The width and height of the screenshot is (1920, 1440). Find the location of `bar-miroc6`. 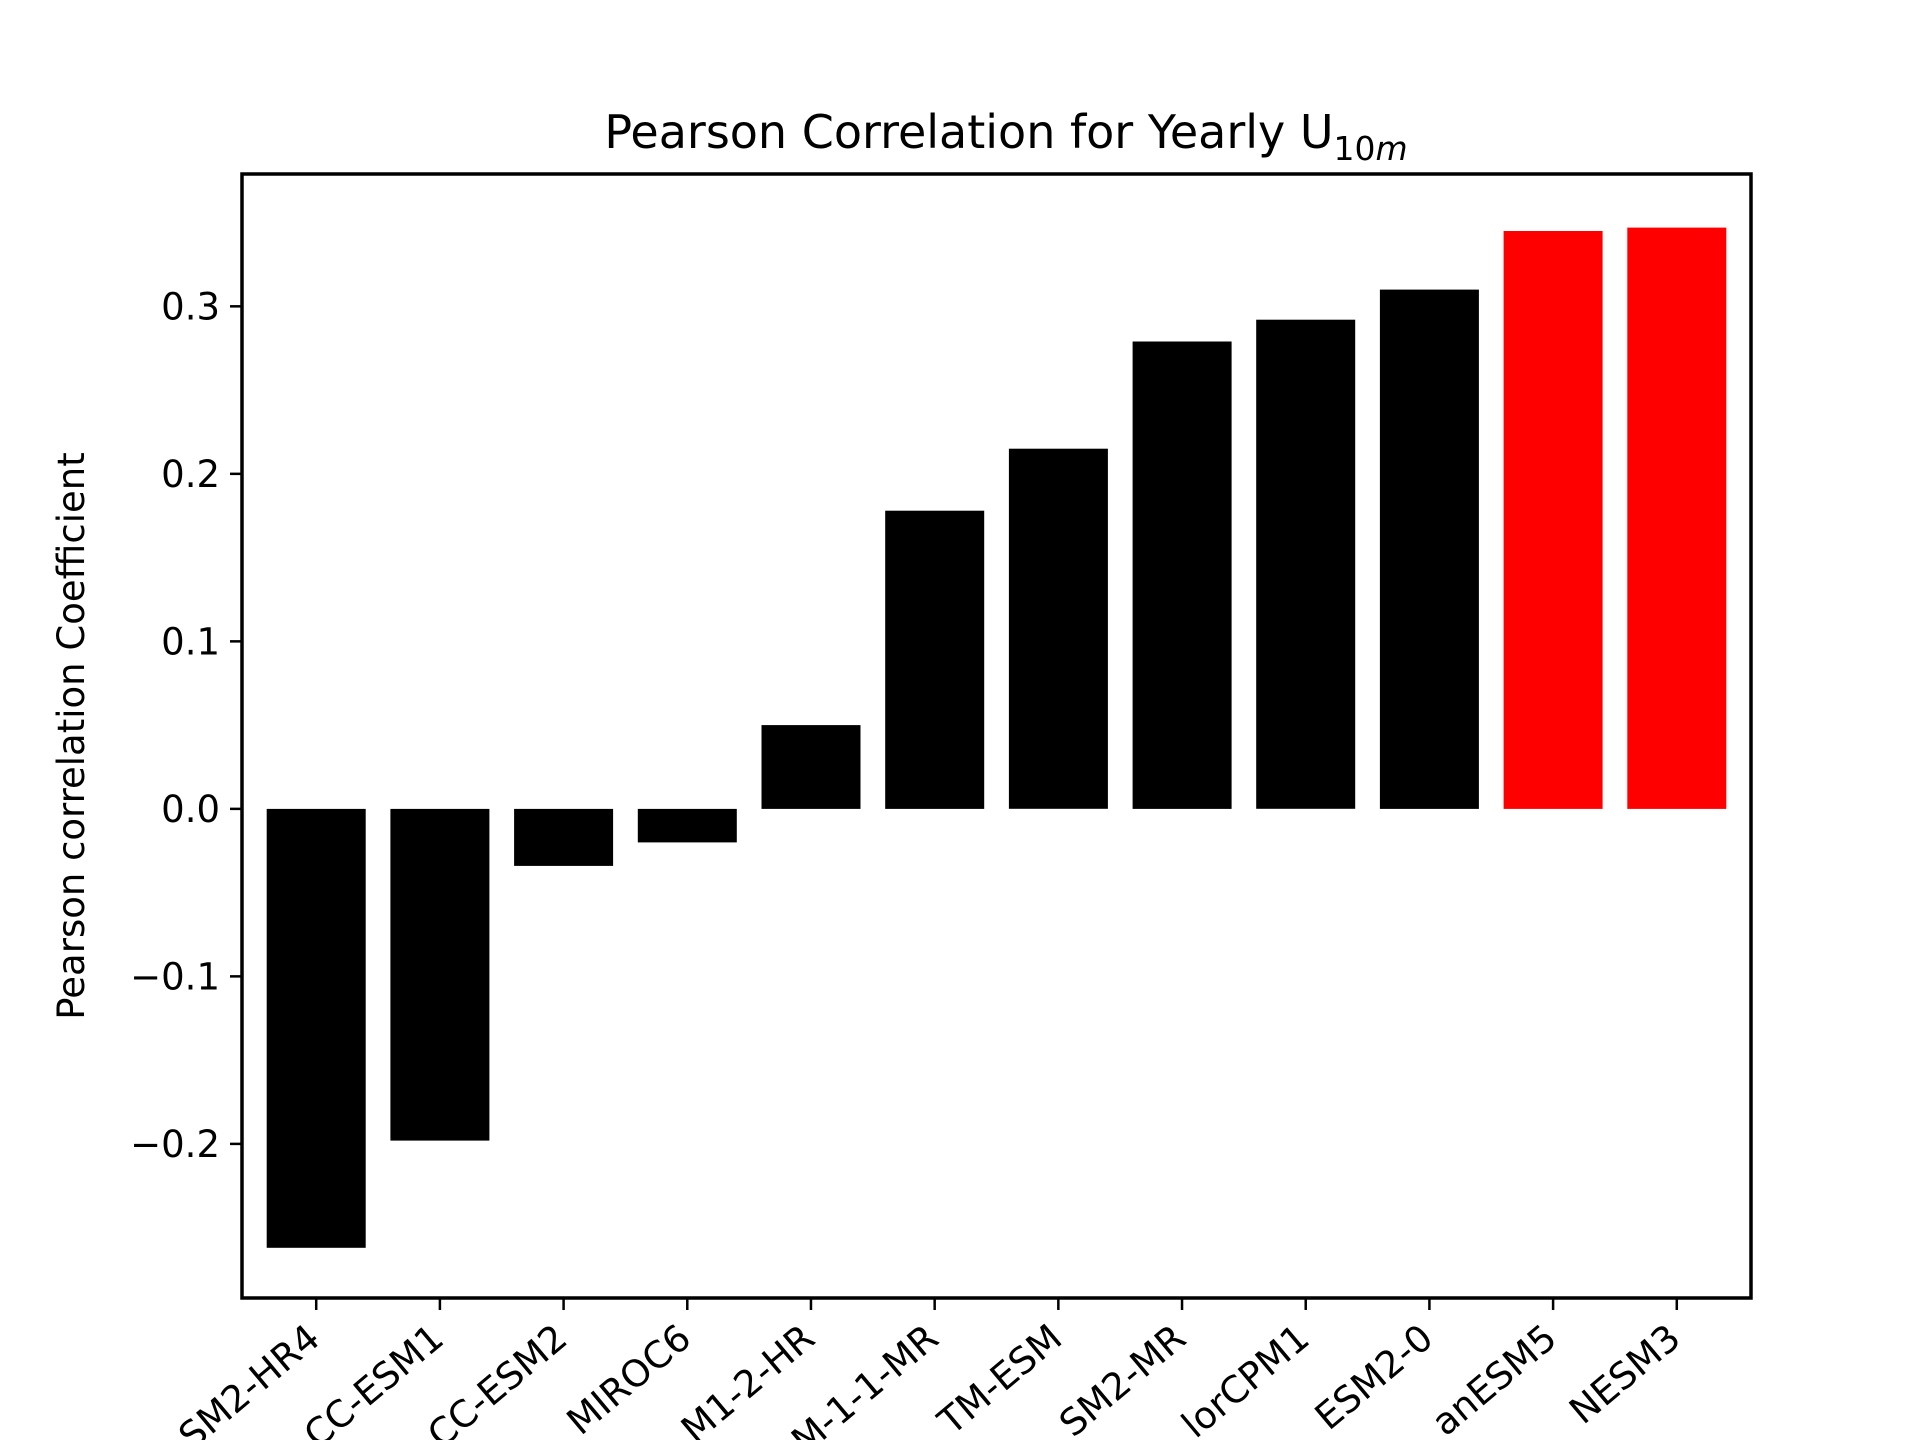

bar-miroc6 is located at coordinates (687, 825).